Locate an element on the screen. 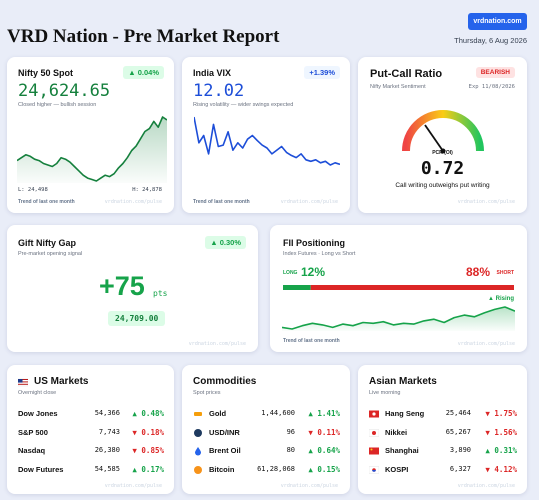 Image resolution: width=539 pixels, height=500 pixels. row-change: ▲ 0.31% is located at coordinates (501, 450).